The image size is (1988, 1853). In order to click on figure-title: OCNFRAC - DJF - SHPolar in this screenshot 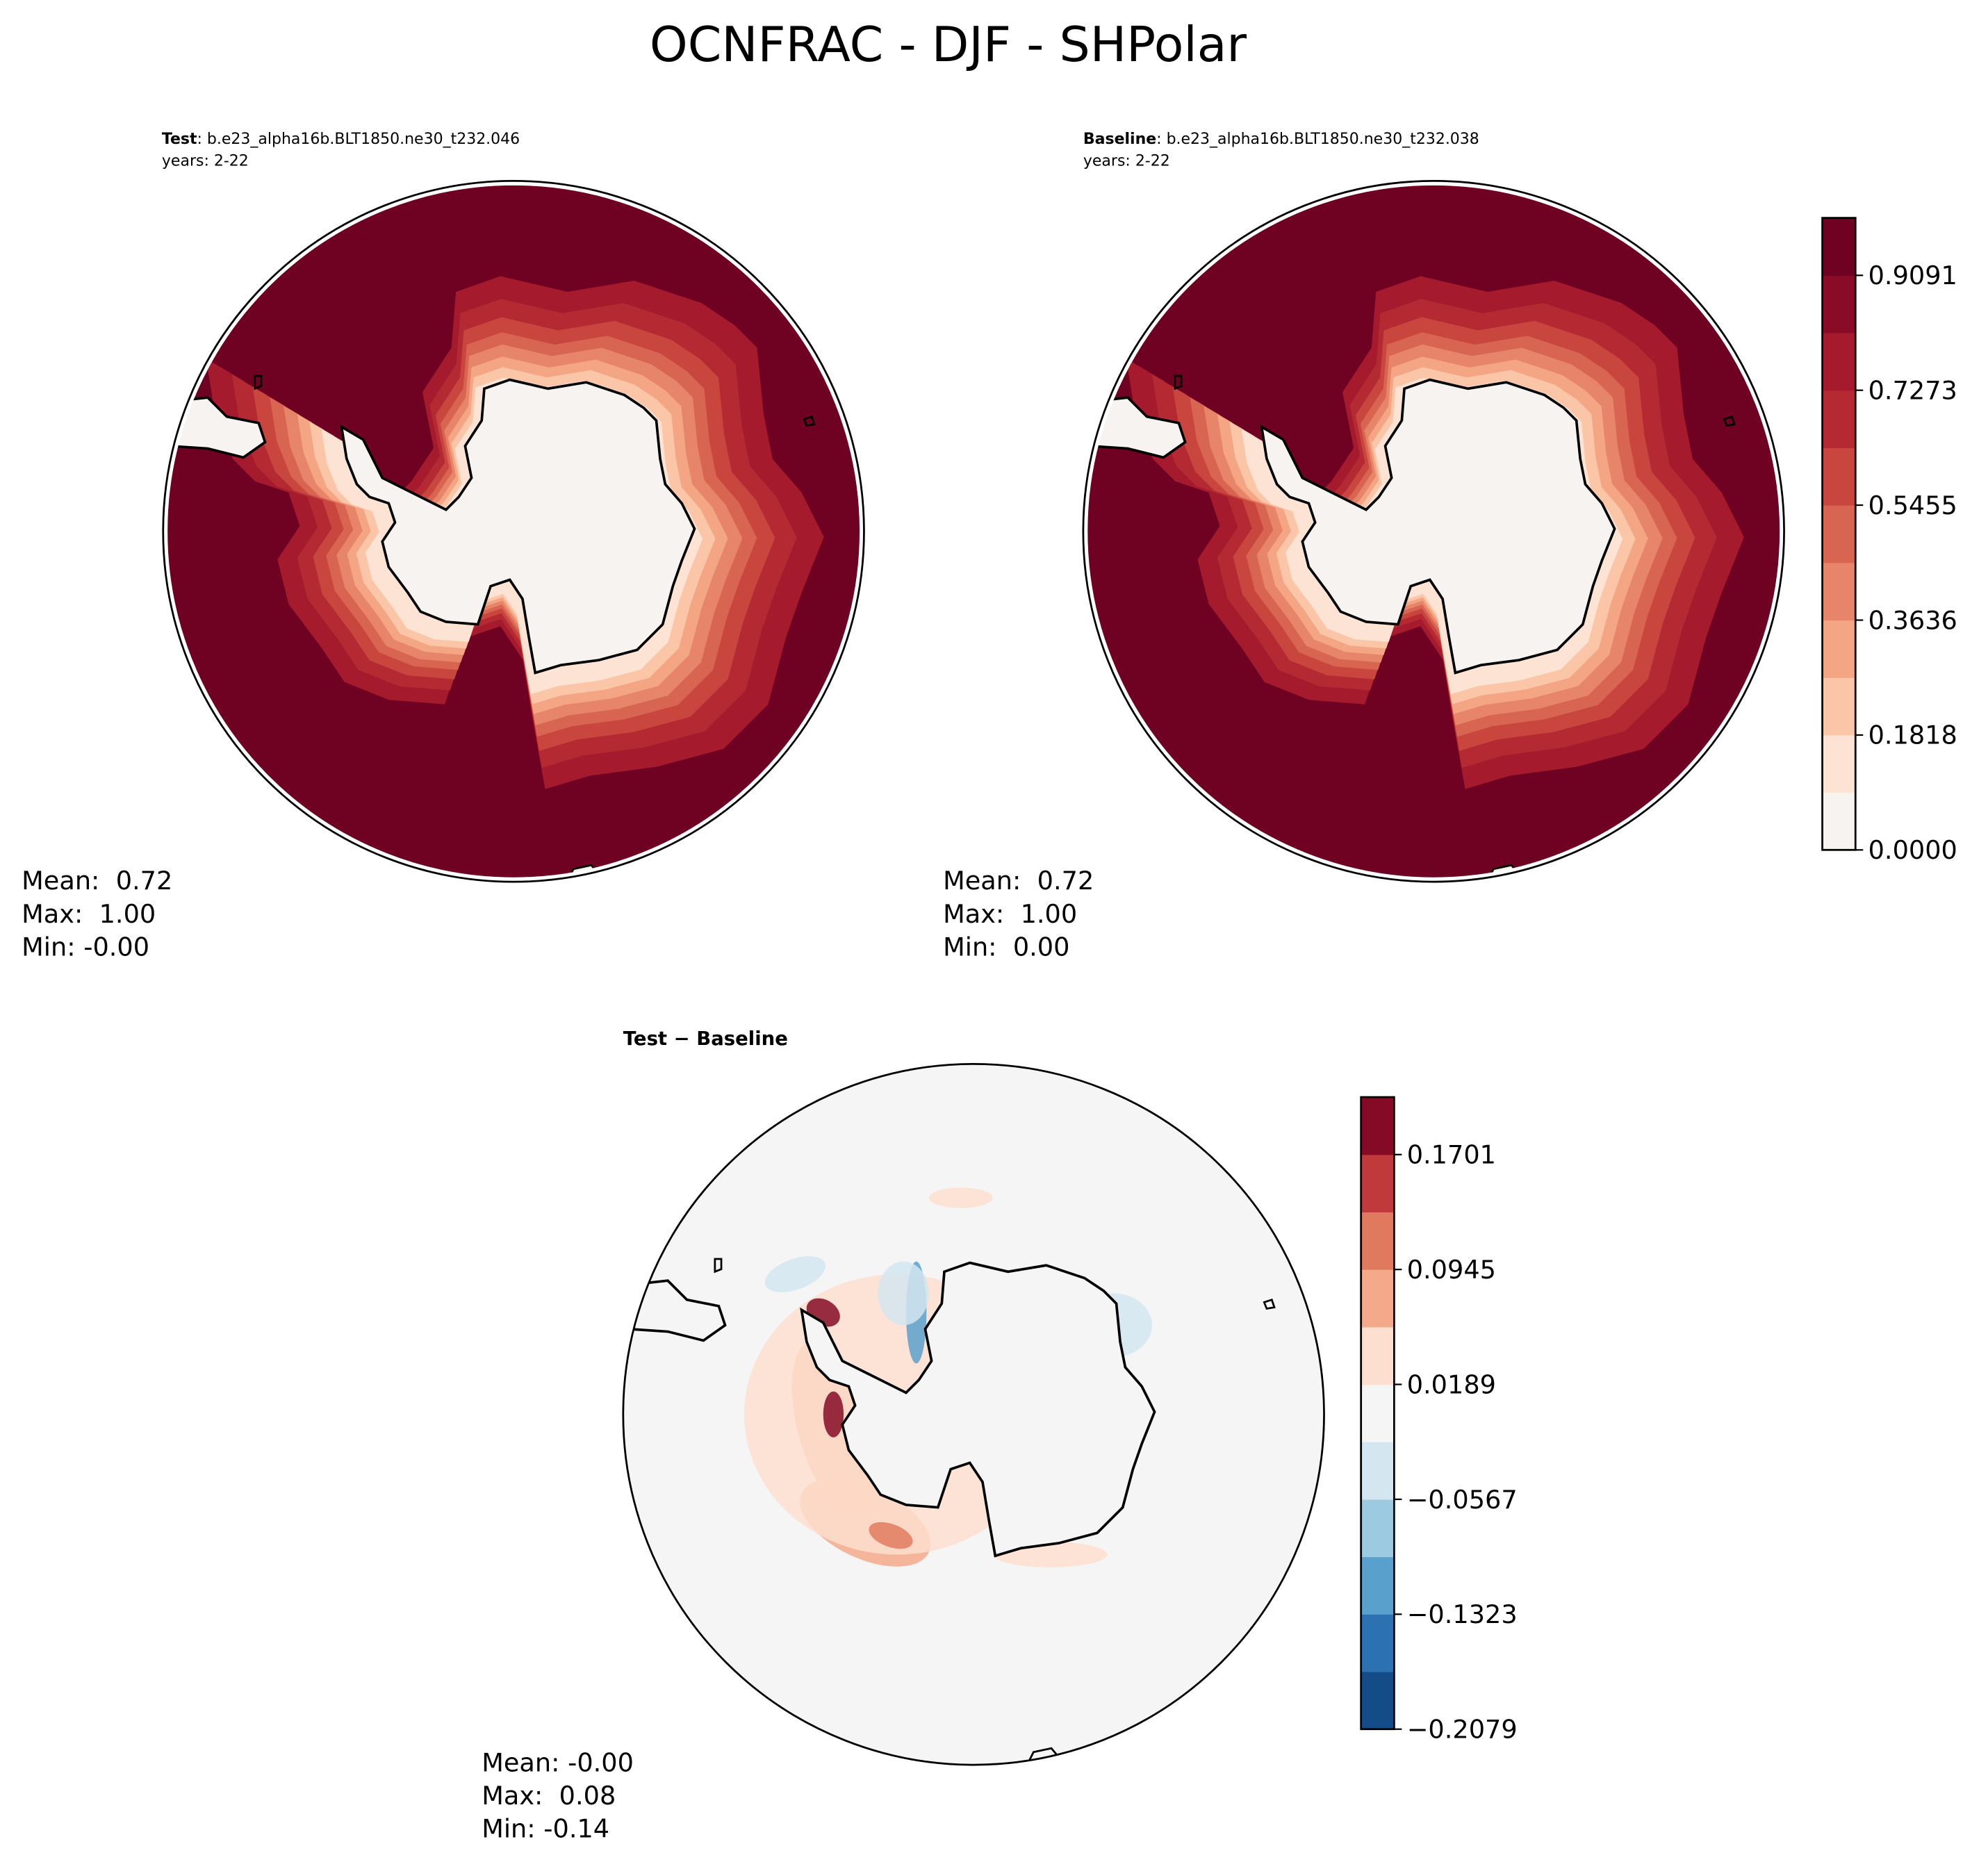, I will do `click(948, 45)`.